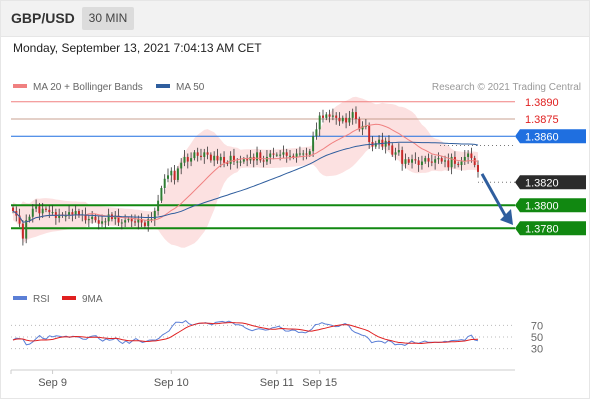 The height and width of the screenshot is (400, 590). What do you see at coordinates (88, 87) in the screenshot?
I see `bollinger-legend-label: MA 20 + Bollinger Bands` at bounding box center [88, 87].